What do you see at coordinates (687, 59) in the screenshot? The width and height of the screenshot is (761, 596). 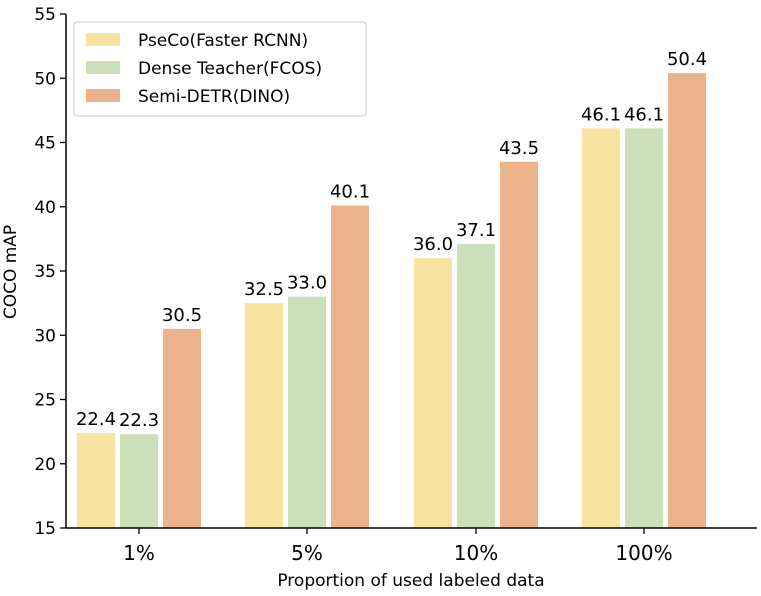 I see `value-label: 50.4` at bounding box center [687, 59].